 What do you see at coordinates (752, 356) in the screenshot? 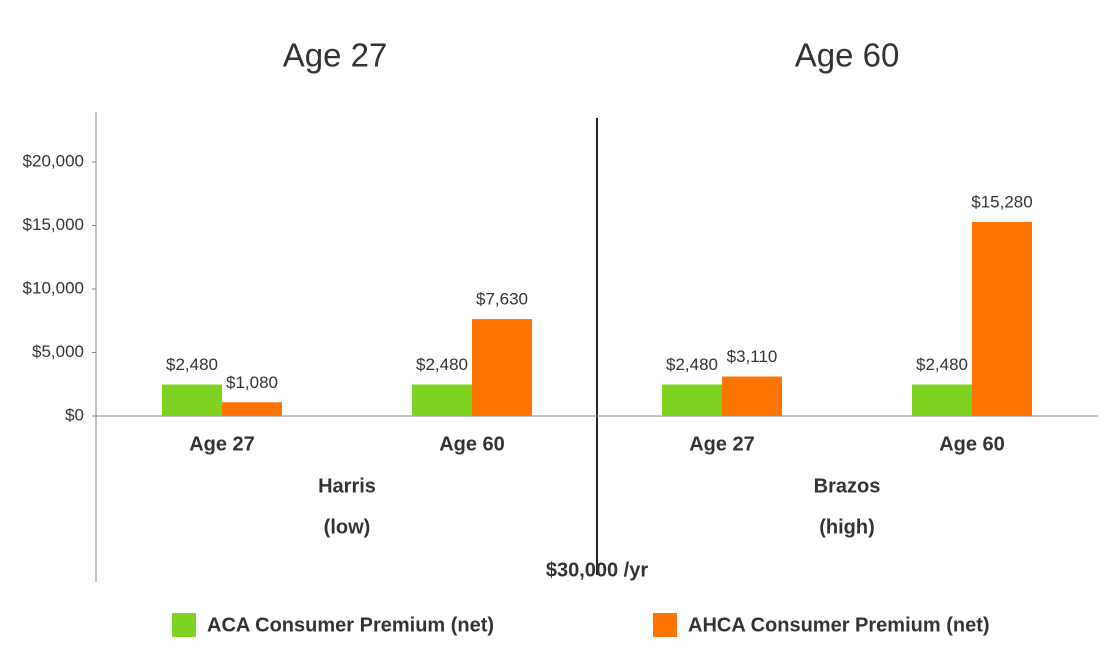
I see `value-label: $3,110` at bounding box center [752, 356].